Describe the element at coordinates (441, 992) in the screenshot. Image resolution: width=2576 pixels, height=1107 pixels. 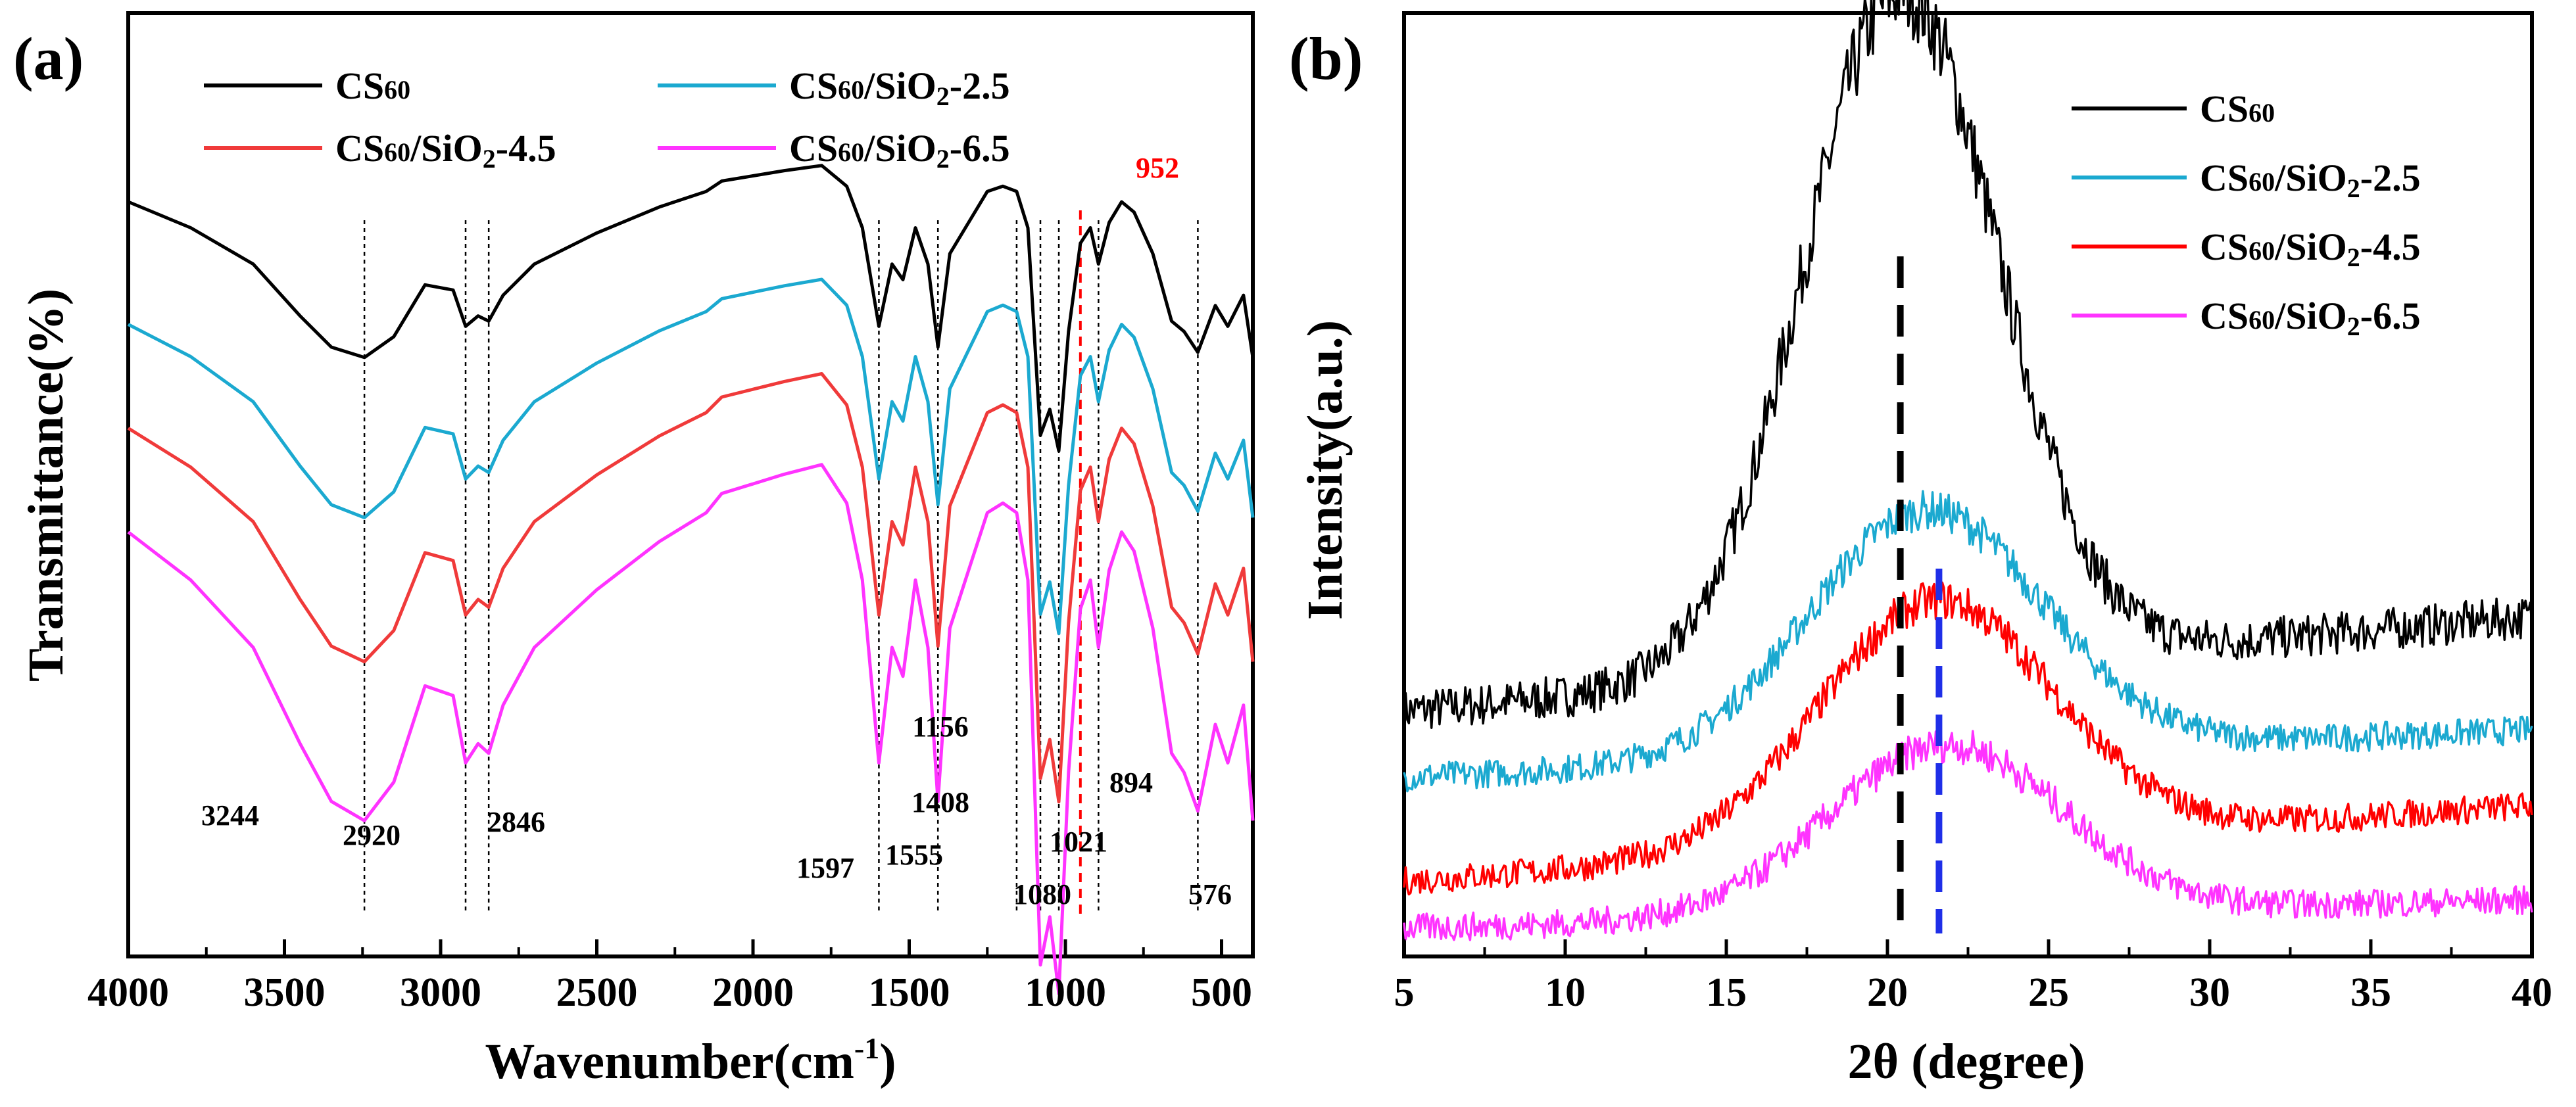
I see `x-tick-label-a: 3000` at that location.